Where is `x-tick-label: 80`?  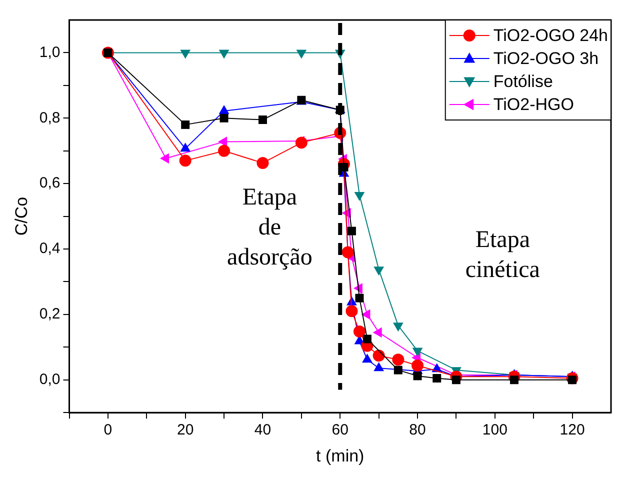 x-tick-label: 80 is located at coordinates (417, 430).